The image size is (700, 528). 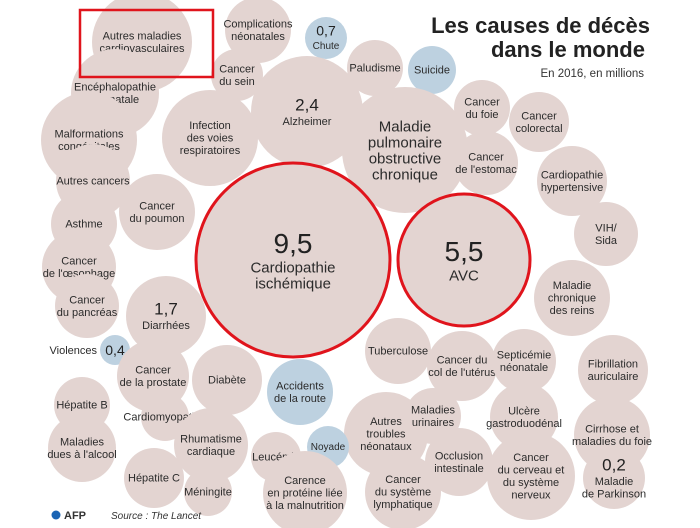 What do you see at coordinates (402, 505) in the screenshot?
I see `bubble-label: lymphatique` at bounding box center [402, 505].